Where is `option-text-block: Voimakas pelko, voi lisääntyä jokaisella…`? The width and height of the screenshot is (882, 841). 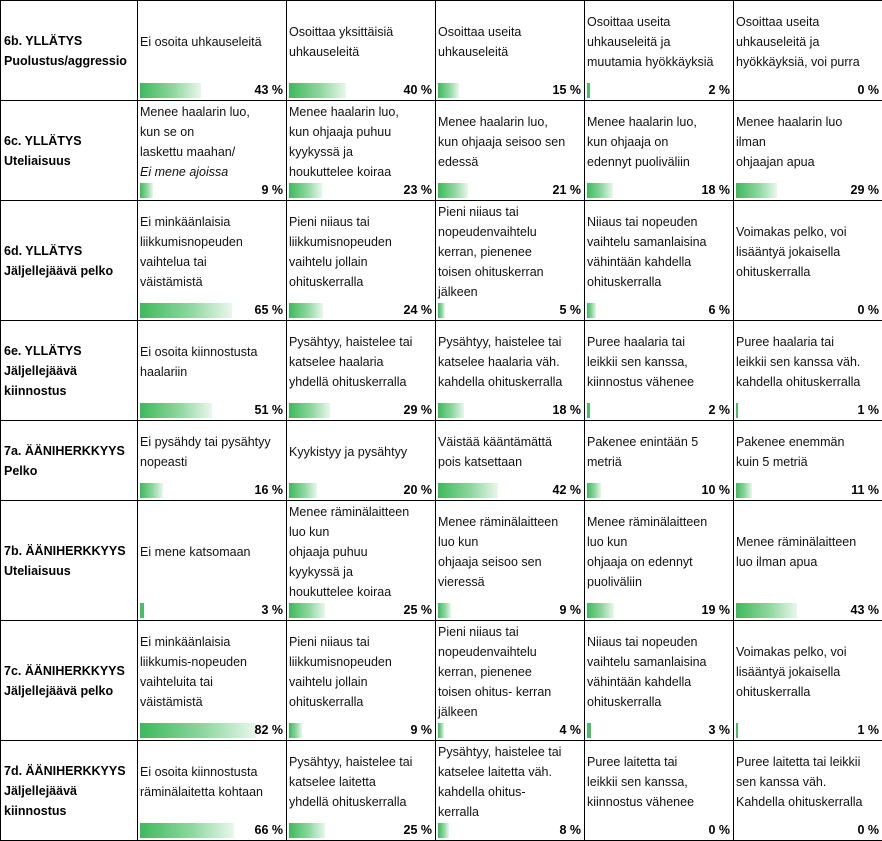
option-text-block: Voimakas pelko, voi lisääntyä jokaisella… is located at coordinates (808, 671).